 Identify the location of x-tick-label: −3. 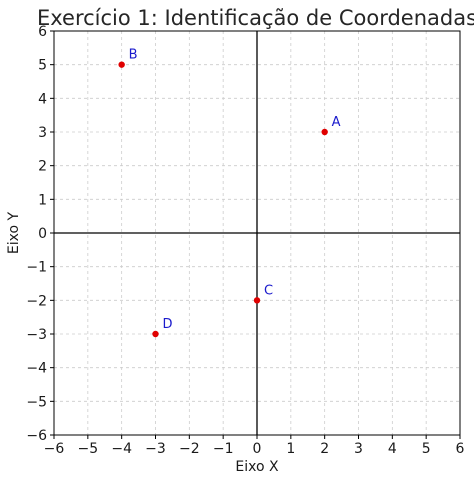
(155, 449).